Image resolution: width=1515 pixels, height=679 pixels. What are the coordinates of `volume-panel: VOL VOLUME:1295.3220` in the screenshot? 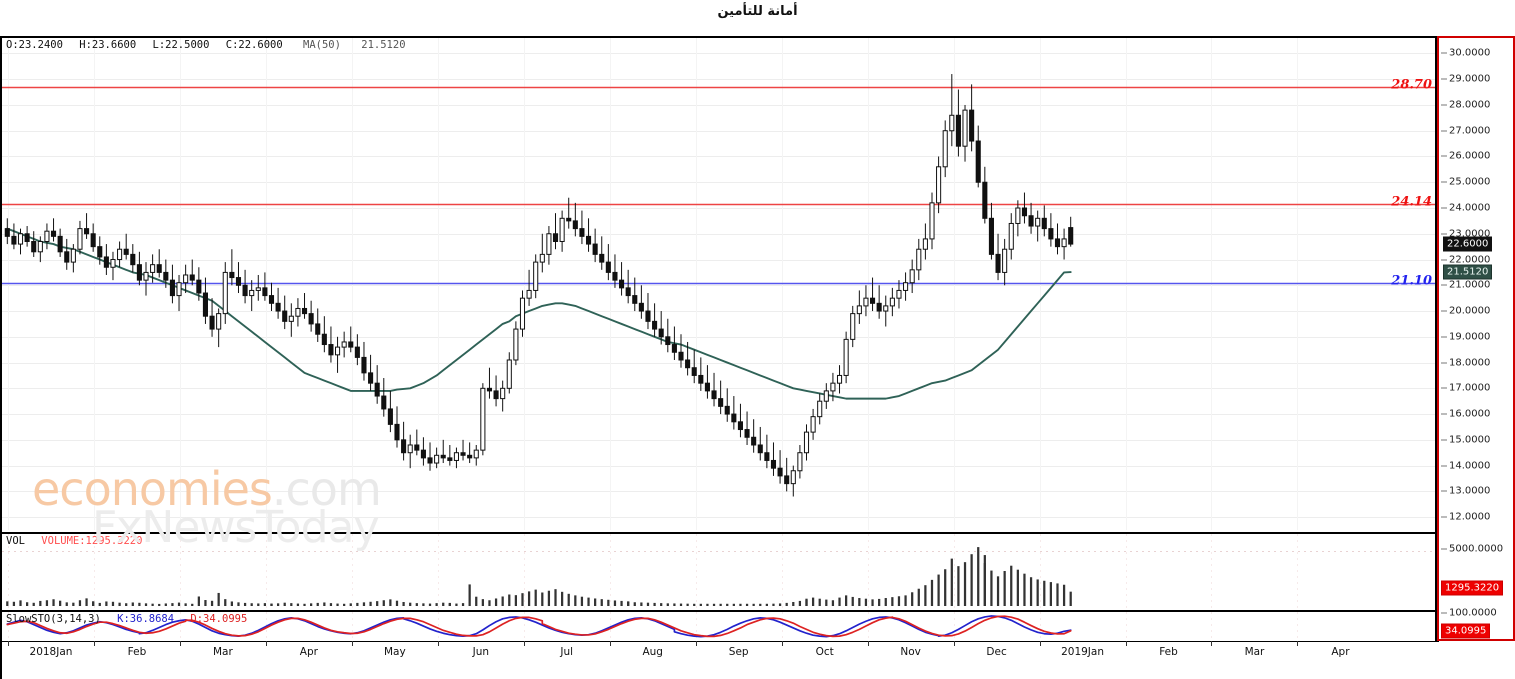 It's located at (718, 571).